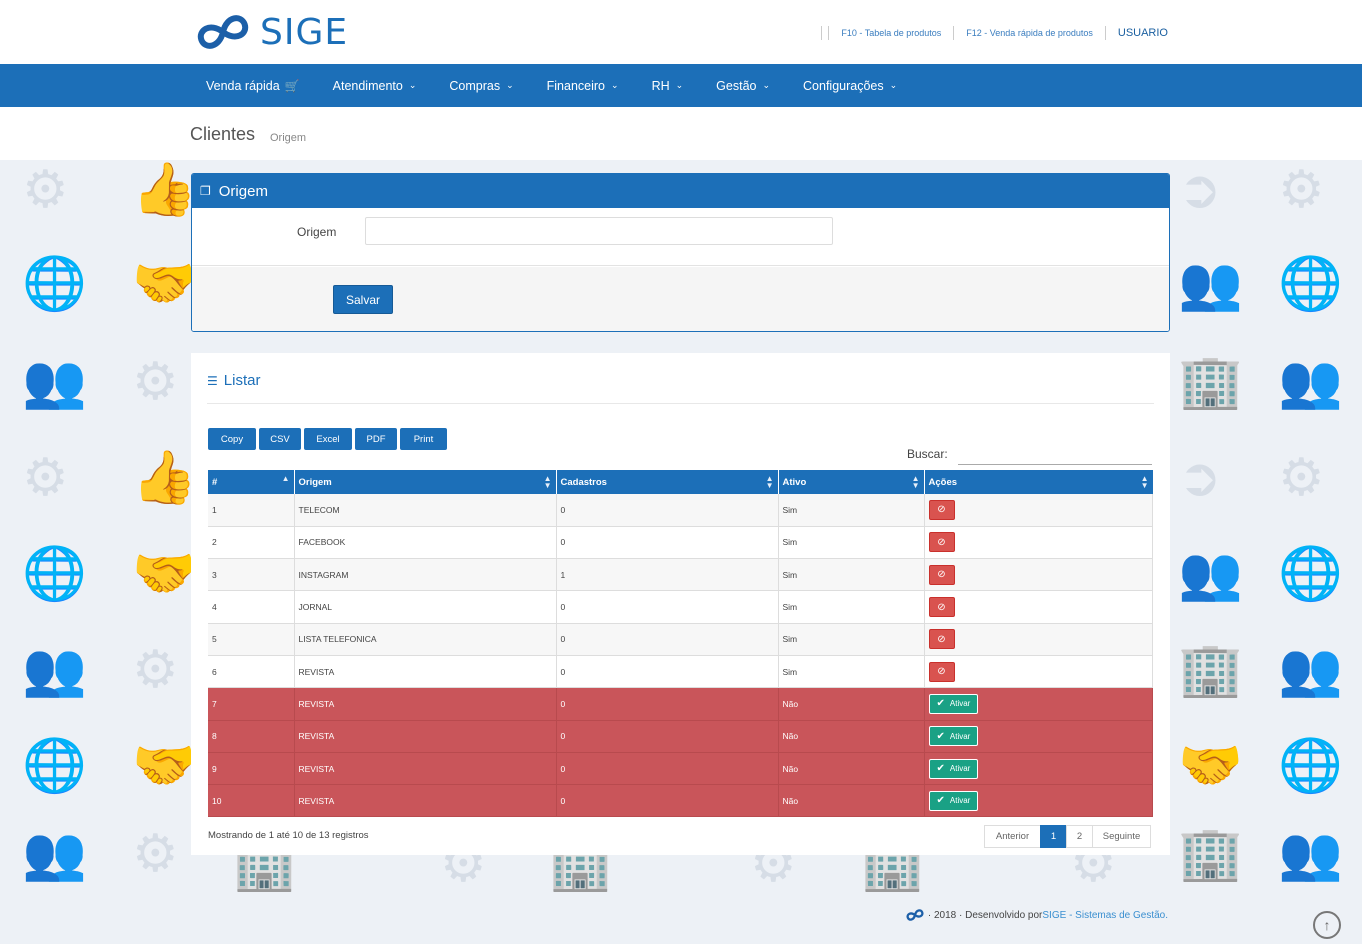 The height and width of the screenshot is (944, 1362). Describe the element at coordinates (1038, 769) in the screenshot. I see `cell-acoes: ✔ Ativar` at that location.